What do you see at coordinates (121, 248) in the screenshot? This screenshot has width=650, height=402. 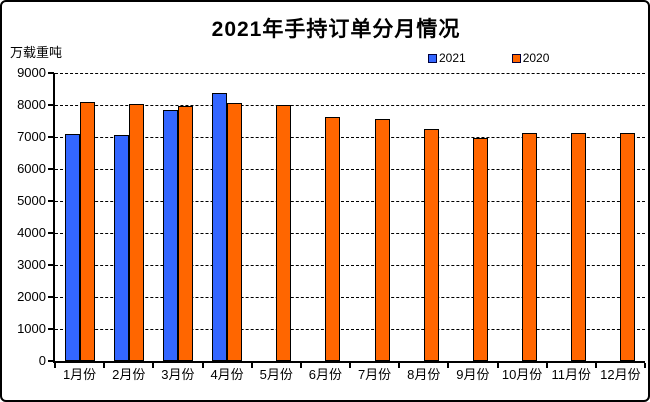 I see `bar-2021-m2` at bounding box center [121, 248].